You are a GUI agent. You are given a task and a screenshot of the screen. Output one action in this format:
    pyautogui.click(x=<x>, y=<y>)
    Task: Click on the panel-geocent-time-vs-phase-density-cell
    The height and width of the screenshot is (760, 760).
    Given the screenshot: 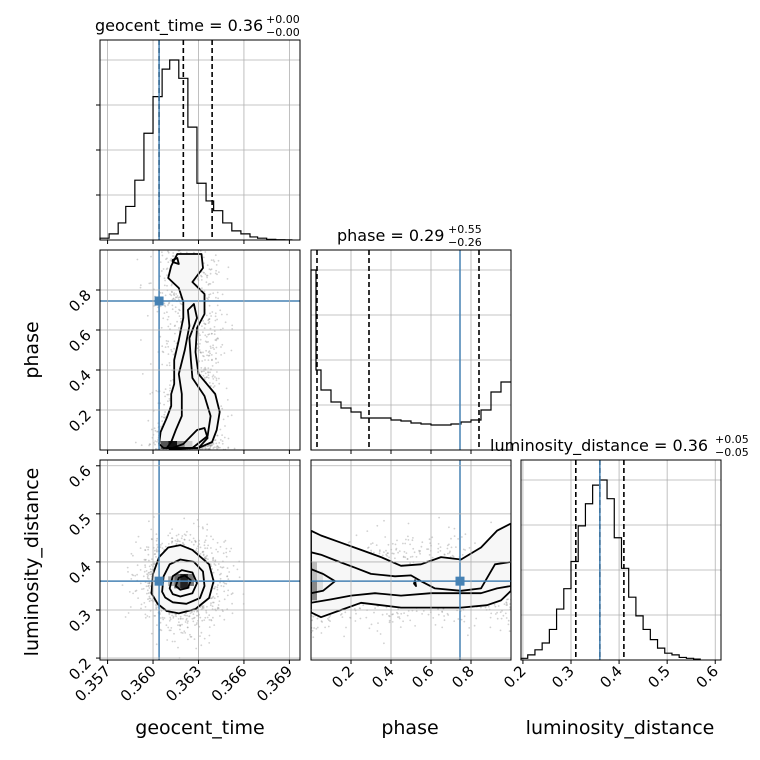 What is the action you would take?
    pyautogui.click(x=188, y=445)
    